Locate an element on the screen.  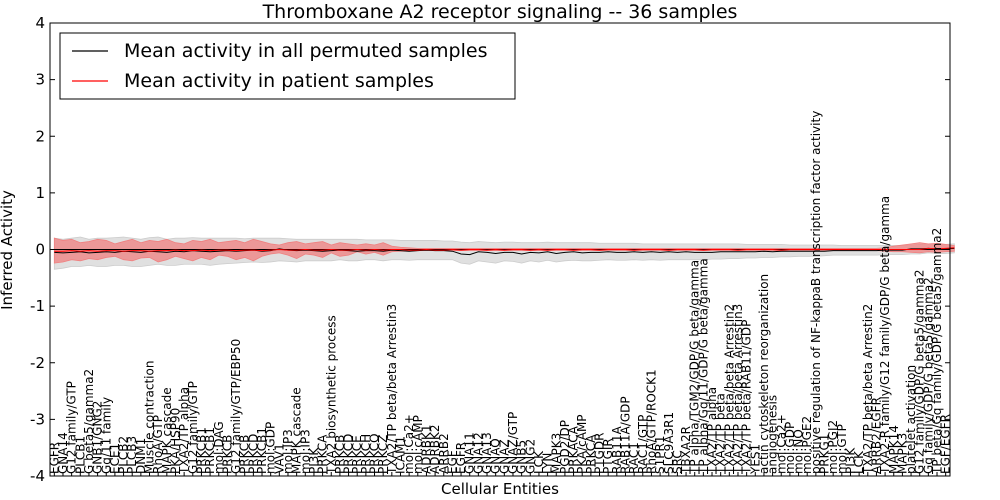
x-tick-label: RAB11A is located at coordinates (617, 449).